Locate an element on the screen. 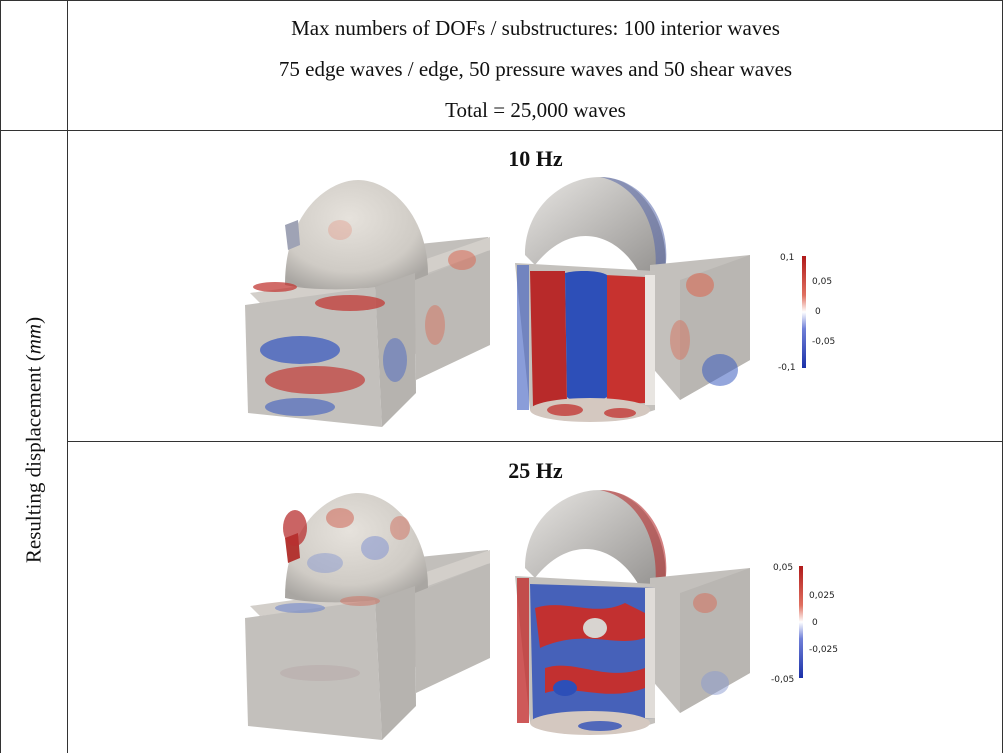 The width and height of the screenshot is (1003, 753). top-border is located at coordinates (501, 0).